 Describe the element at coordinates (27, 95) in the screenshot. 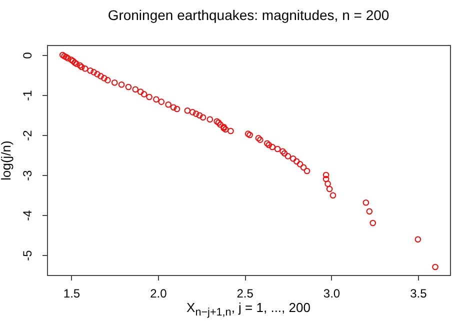

I see `y-tick-label: -1` at that location.